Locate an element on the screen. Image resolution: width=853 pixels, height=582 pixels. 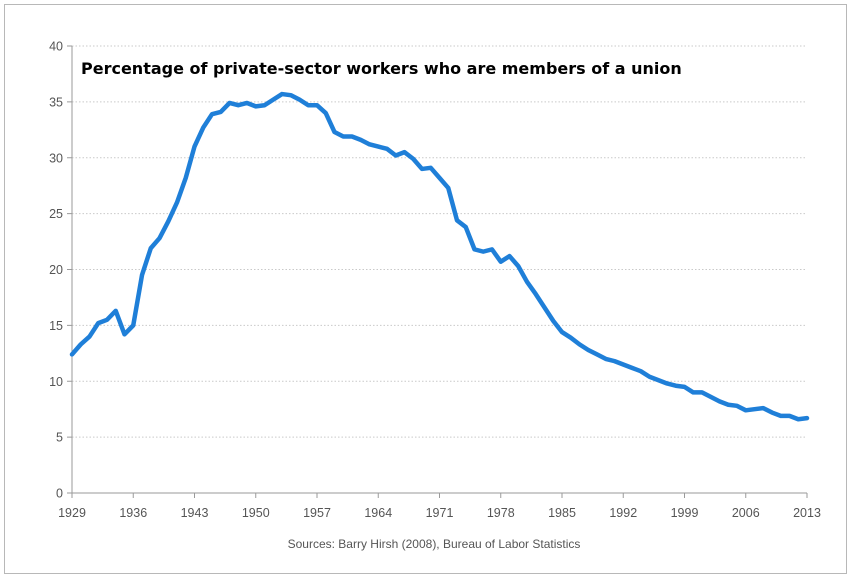
y-tick-label: 30 is located at coordinates (56, 158).